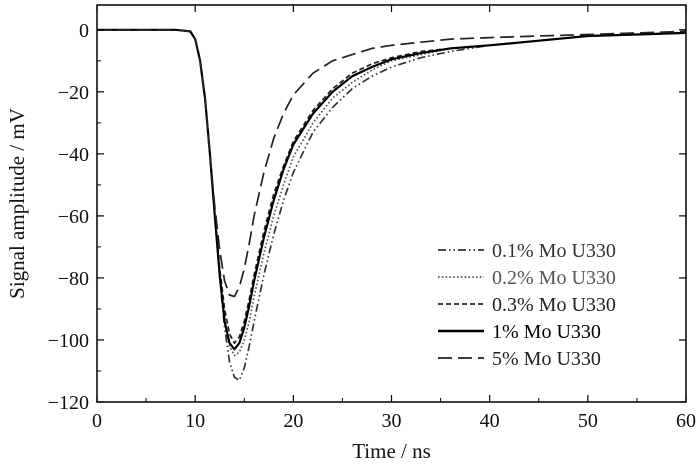 The height and width of the screenshot is (465, 700). I want to click on legend-label-4: 1% Mo U330, so click(546, 332).